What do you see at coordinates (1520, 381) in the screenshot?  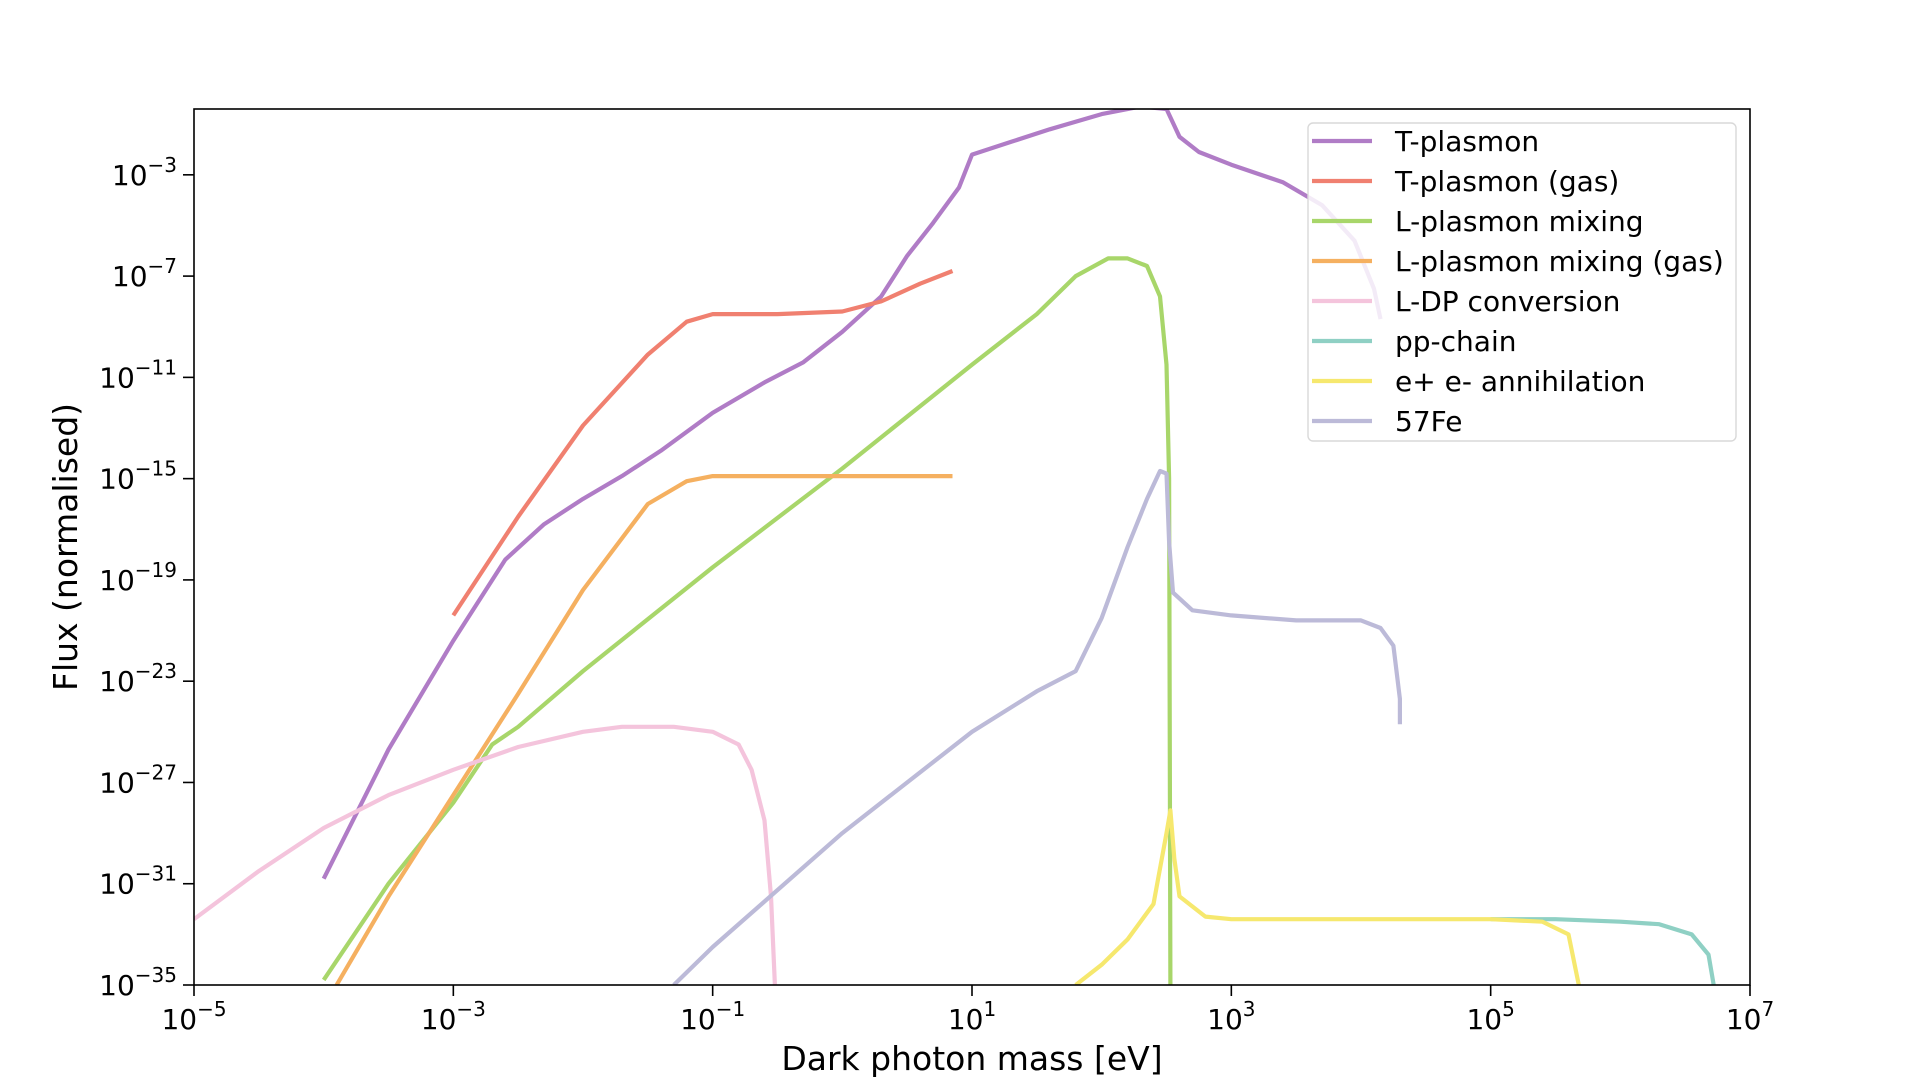 I see `legend-label: e+ e- annihilation` at bounding box center [1520, 381].